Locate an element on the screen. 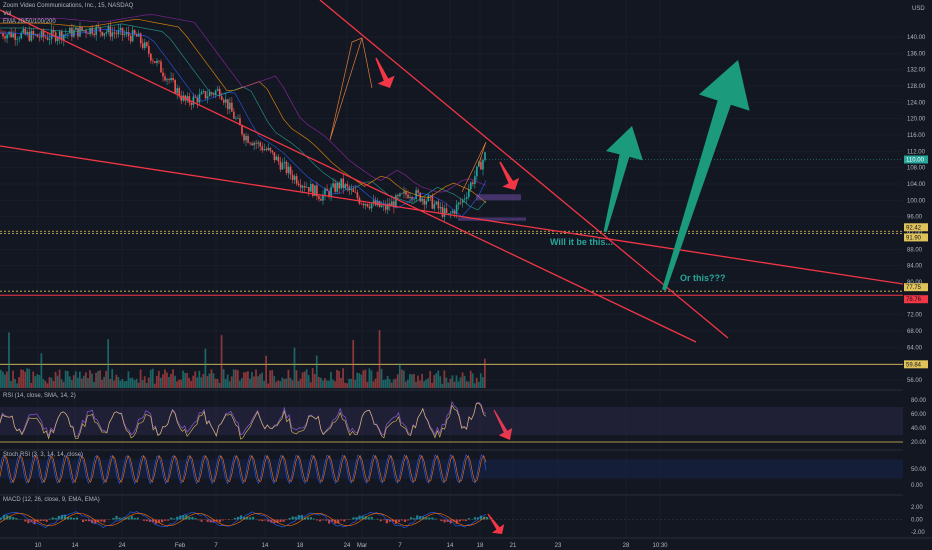 The image size is (932, 550). last-price-label: 110.00 is located at coordinates (915, 161).